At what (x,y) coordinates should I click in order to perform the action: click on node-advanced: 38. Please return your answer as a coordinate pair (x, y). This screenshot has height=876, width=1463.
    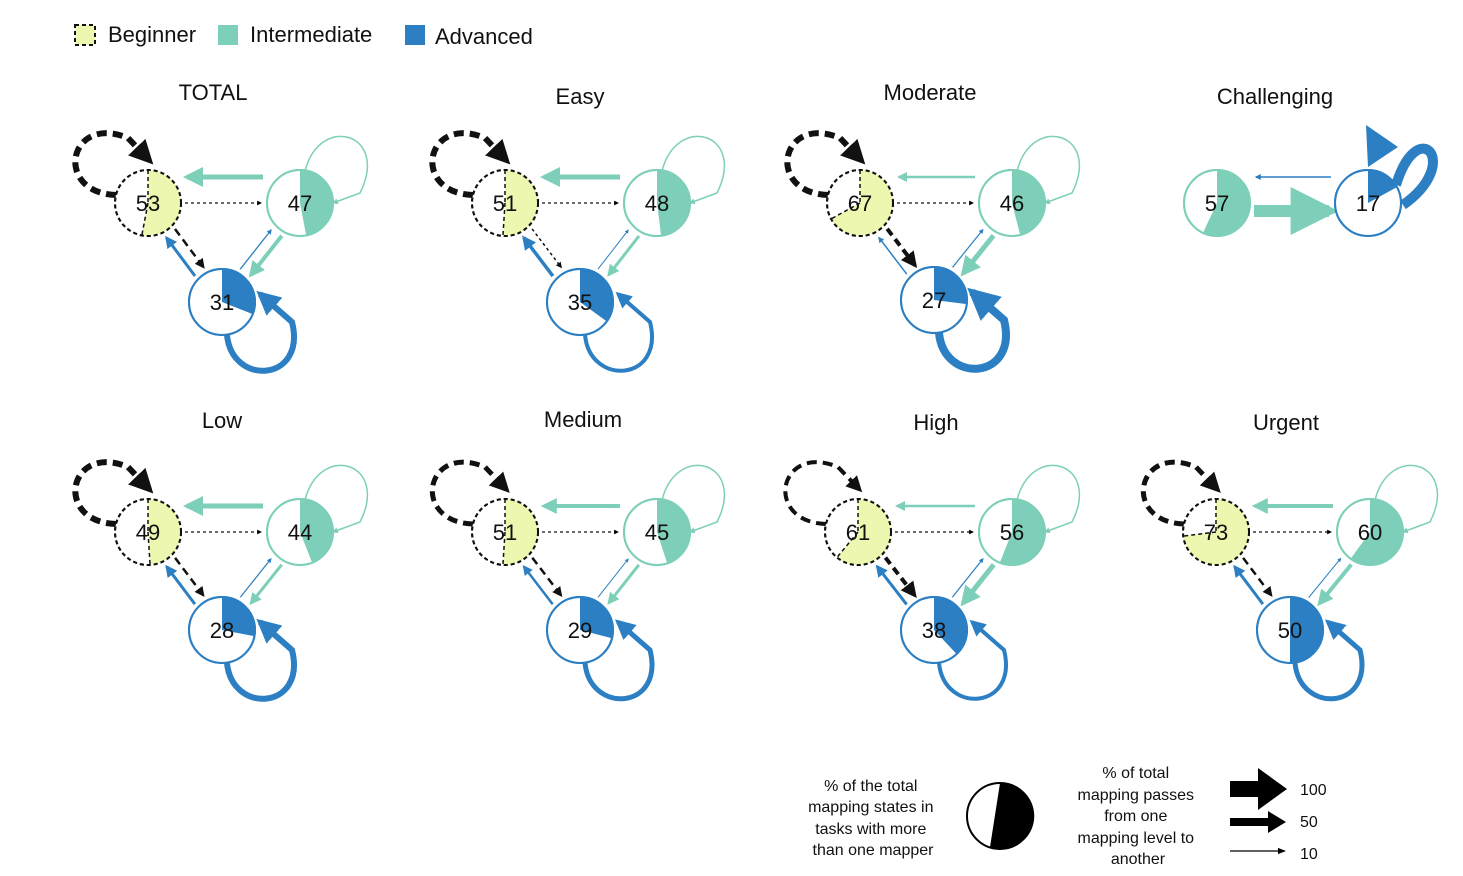
    Looking at the image, I should click on (934, 630).